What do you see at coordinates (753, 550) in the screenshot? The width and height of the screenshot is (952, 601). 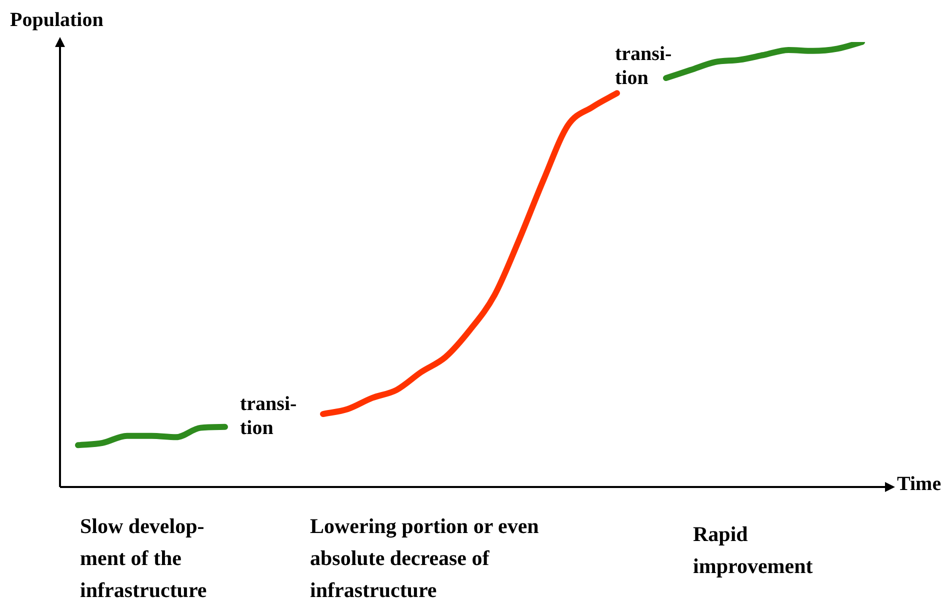 I see `text: Rapid improvement` at bounding box center [753, 550].